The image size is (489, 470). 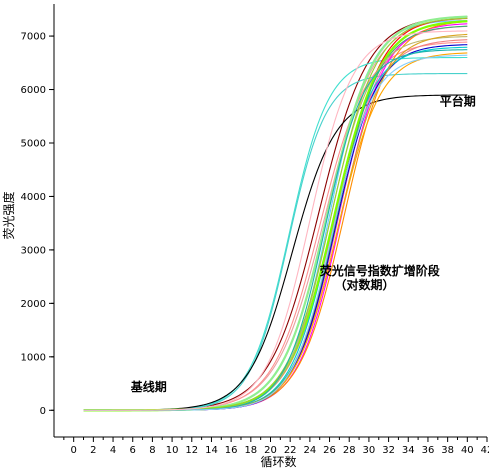 What do you see at coordinates (33, 143) in the screenshot?
I see `y-tick-label: 5000` at bounding box center [33, 143].